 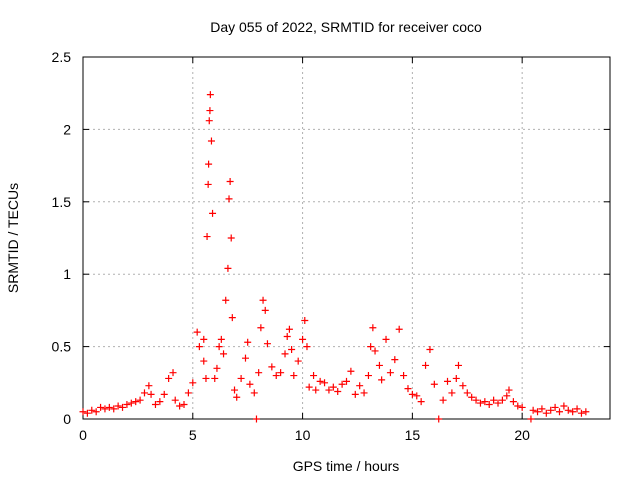 I want to click on y-tick-label: 0, so click(x=67, y=419).